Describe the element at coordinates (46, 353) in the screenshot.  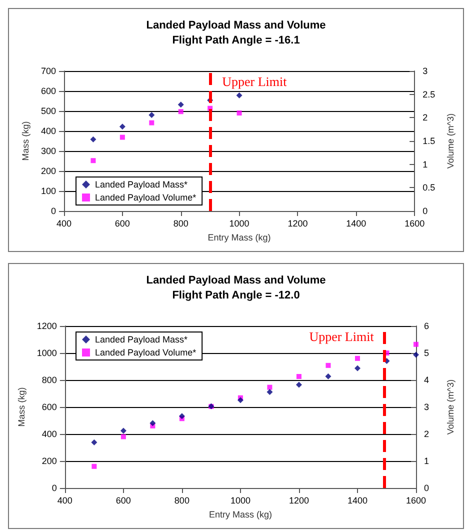
I see `y-tick-label: 1000` at that location.